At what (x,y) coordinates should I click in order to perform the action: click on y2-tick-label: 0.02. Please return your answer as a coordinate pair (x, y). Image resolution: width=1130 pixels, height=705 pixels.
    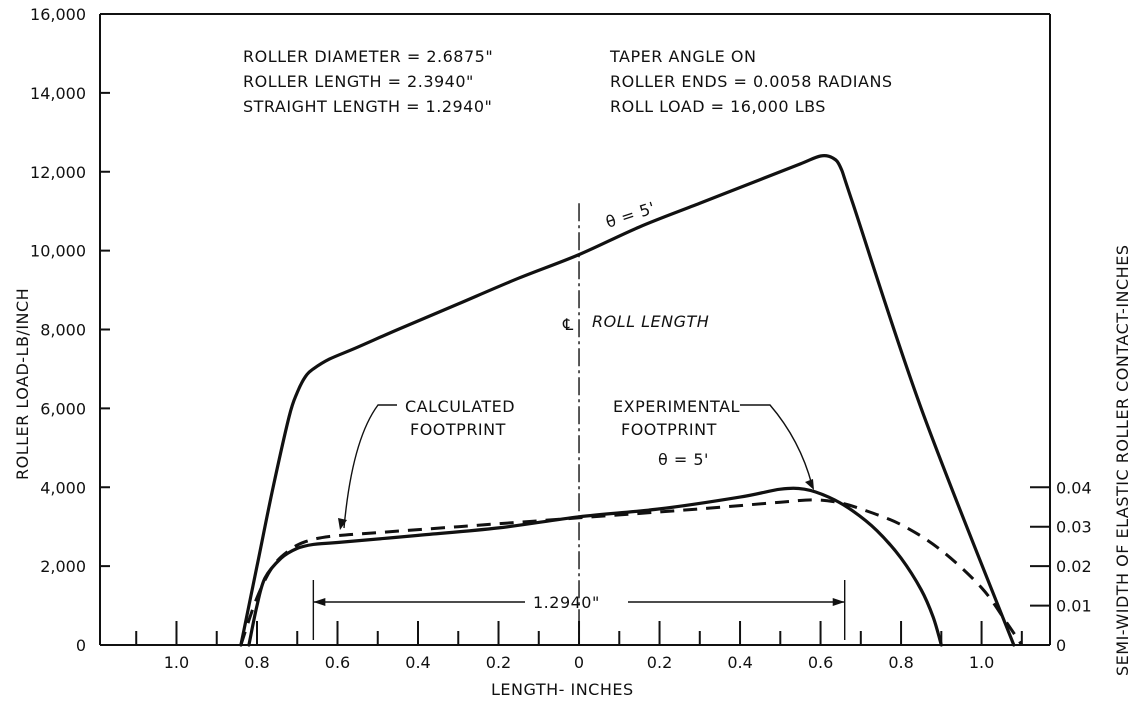
    Looking at the image, I should click on (1074, 566).